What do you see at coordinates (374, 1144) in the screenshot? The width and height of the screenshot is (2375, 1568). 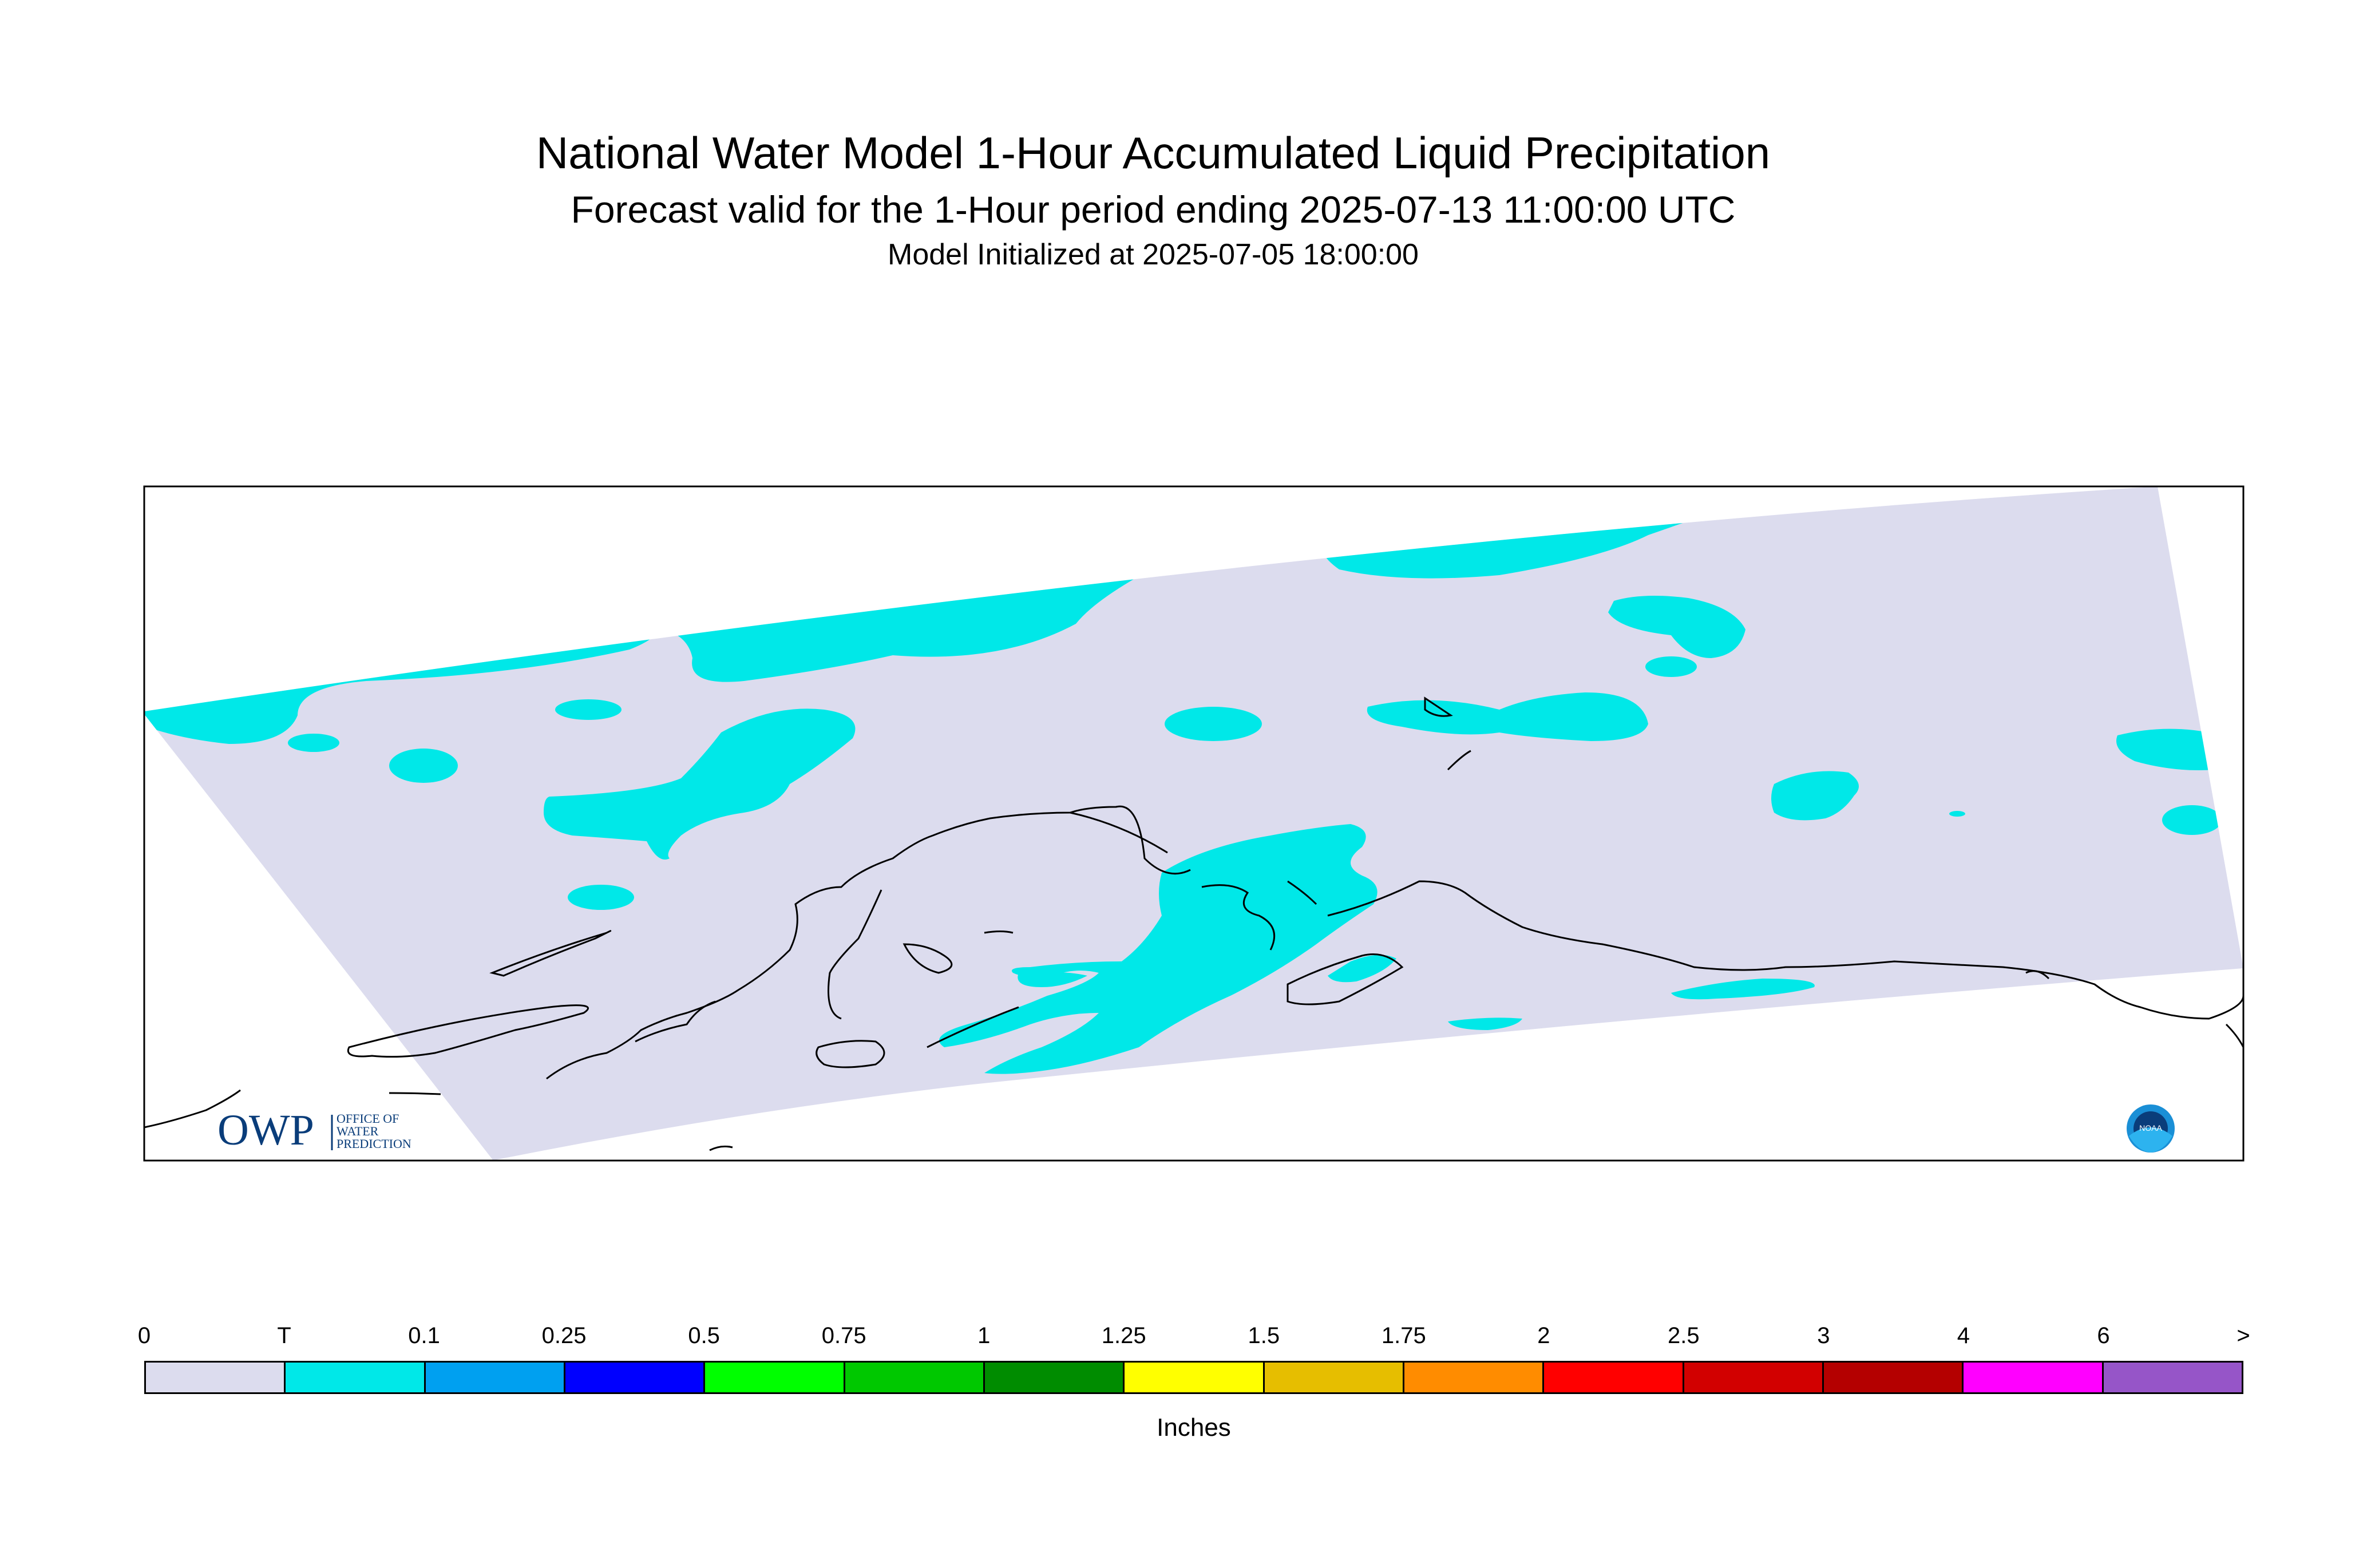 I see `owp-logo-line-3: PREDICTION` at bounding box center [374, 1144].